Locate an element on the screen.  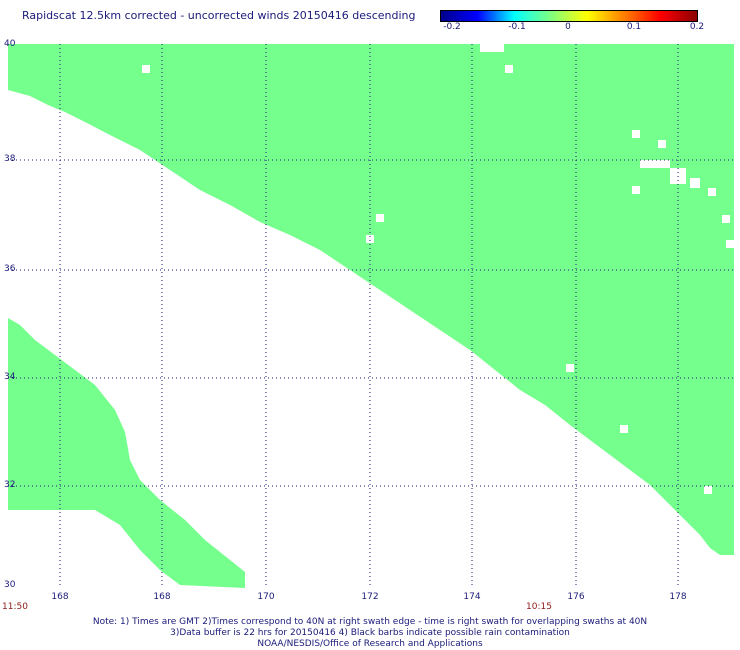
lat-label: 30 is located at coordinates (10, 585).